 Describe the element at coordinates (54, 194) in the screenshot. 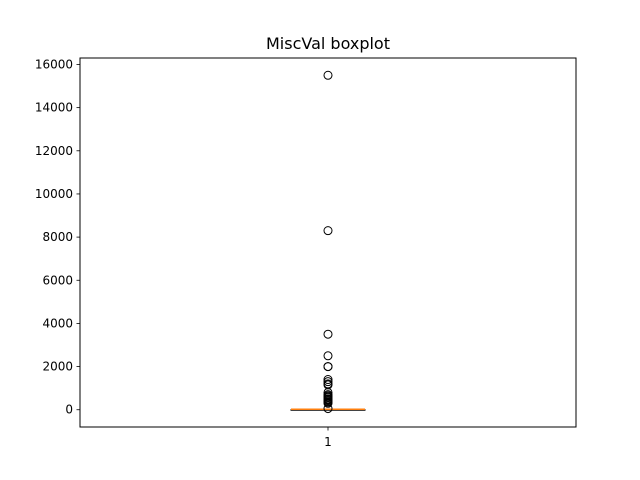

I see `y-tick-label: 10000` at that location.